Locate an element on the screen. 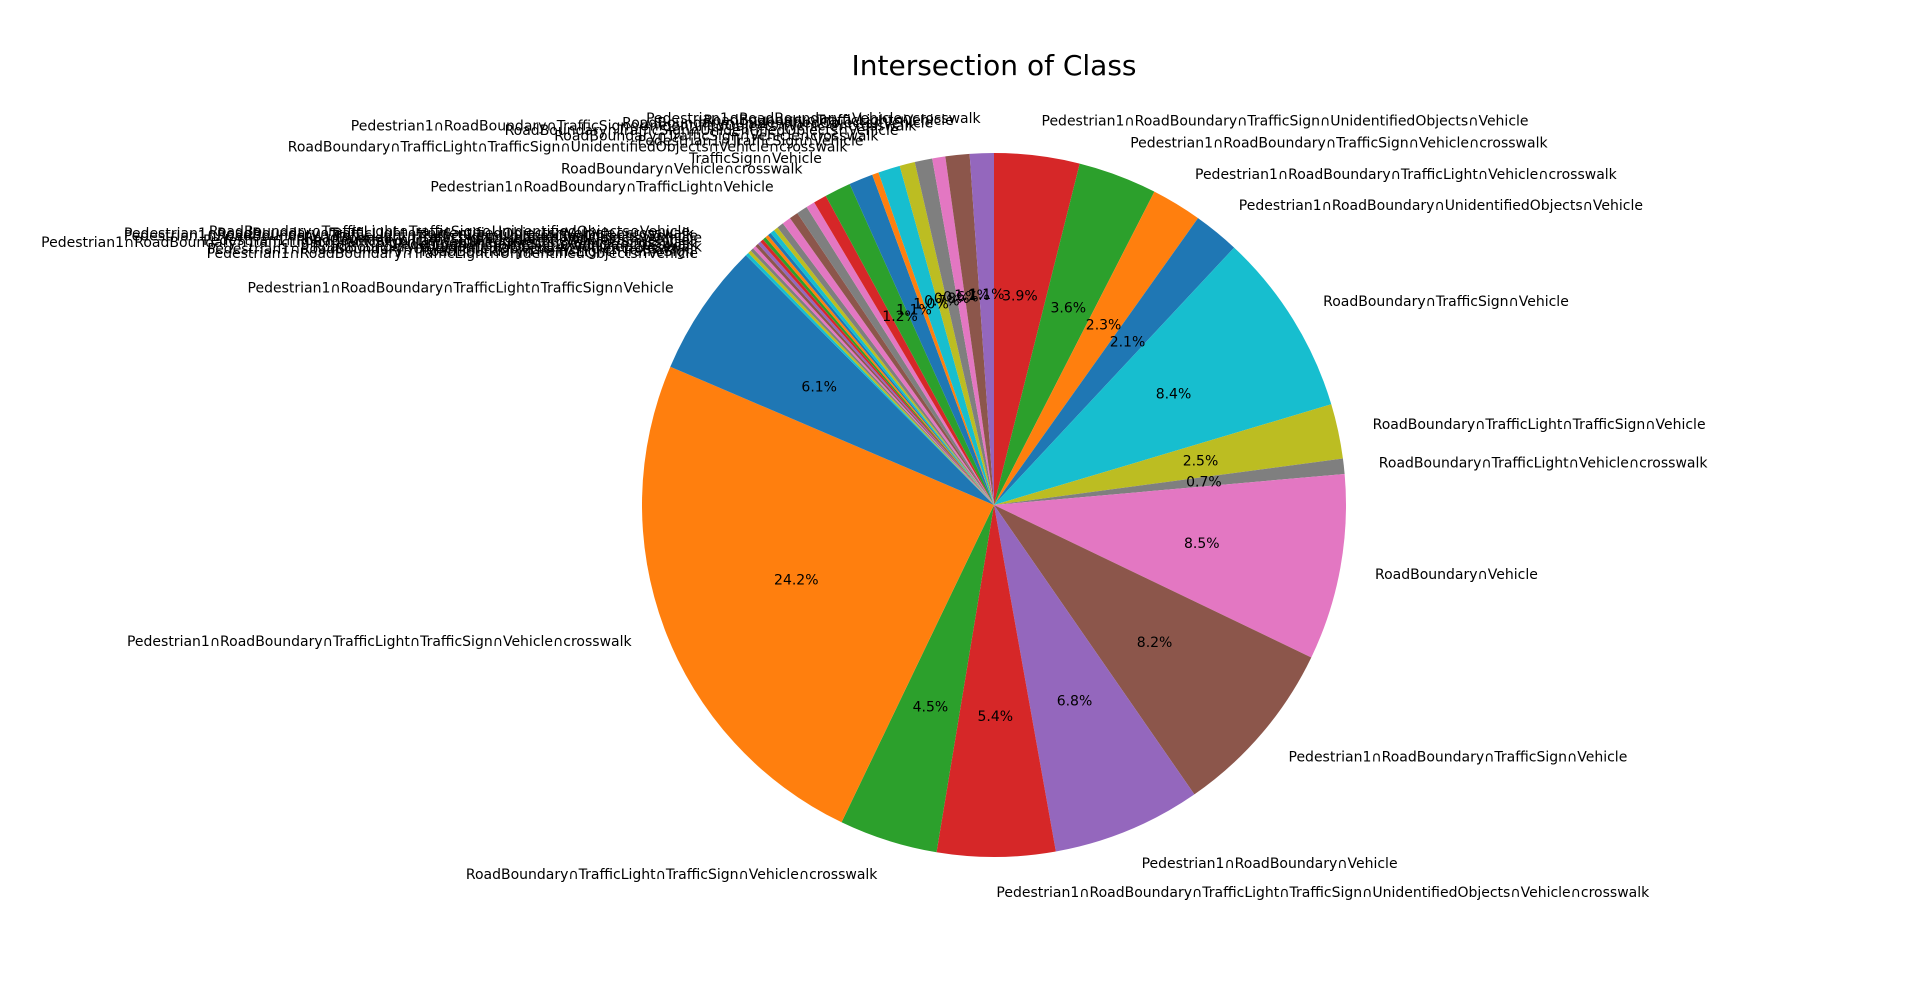 This screenshot has height=1004, width=1920. slice-percent-label: 3.9% is located at coordinates (1020, 296).